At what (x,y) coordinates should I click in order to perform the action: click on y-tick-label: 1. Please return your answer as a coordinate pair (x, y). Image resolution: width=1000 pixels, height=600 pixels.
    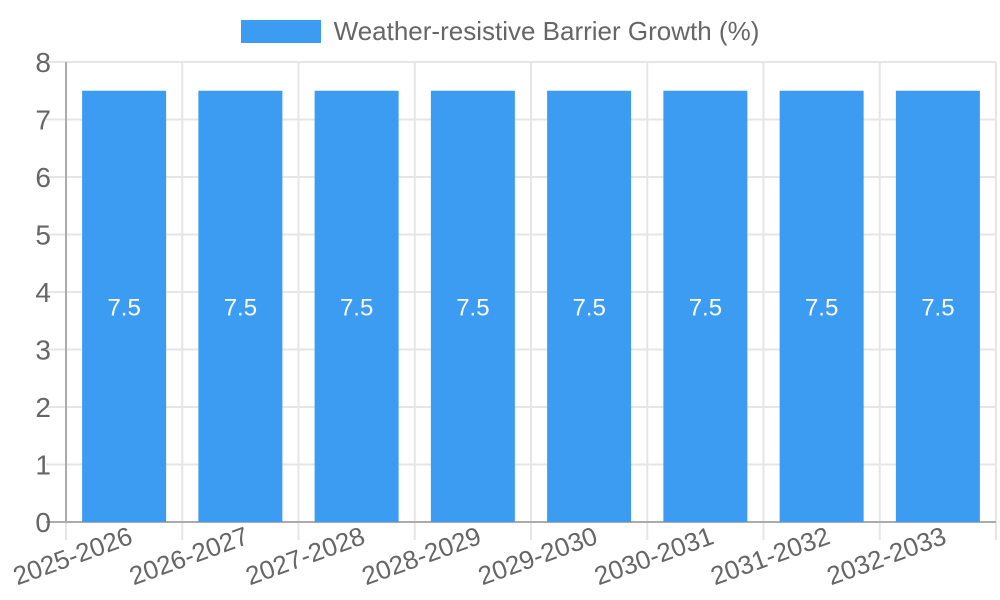
    Looking at the image, I should click on (43, 465).